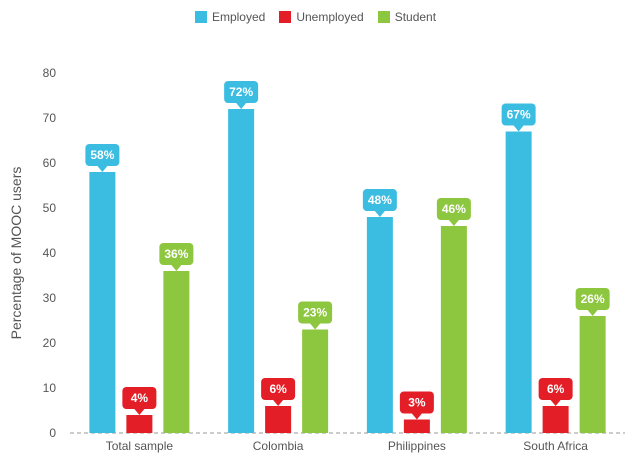 The image size is (631, 453). Describe the element at coordinates (518, 282) in the screenshot. I see `bar-employed-south-africa` at that location.